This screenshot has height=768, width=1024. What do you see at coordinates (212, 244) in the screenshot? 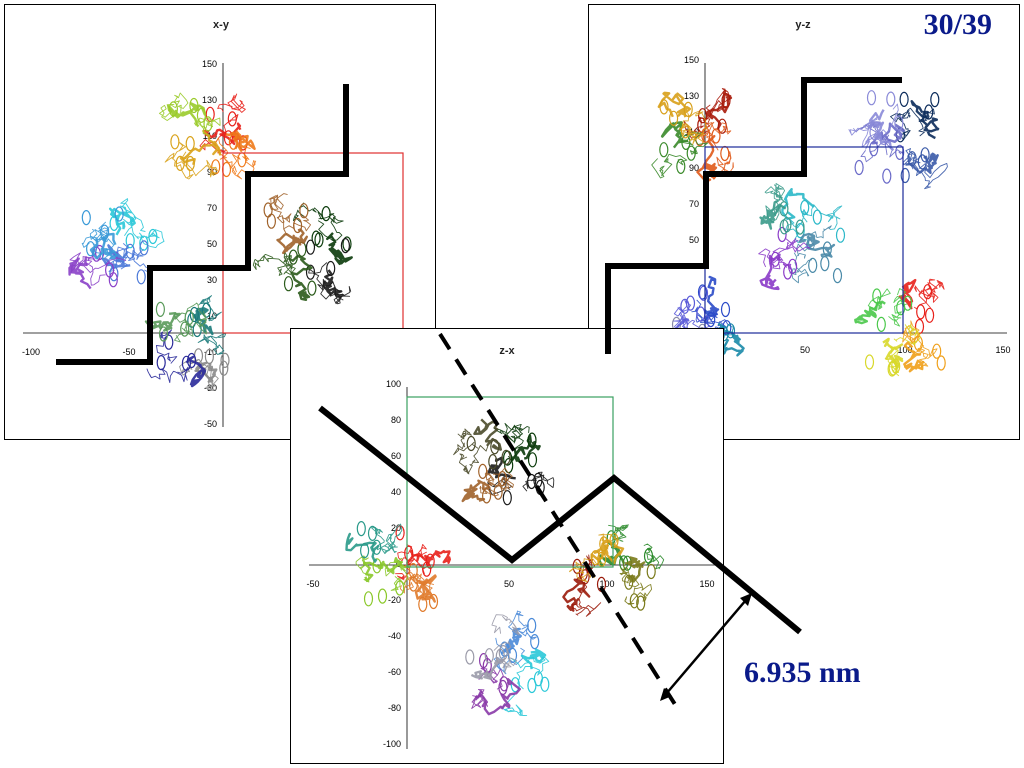
I see `xy-y-tick: 50` at bounding box center [212, 244].